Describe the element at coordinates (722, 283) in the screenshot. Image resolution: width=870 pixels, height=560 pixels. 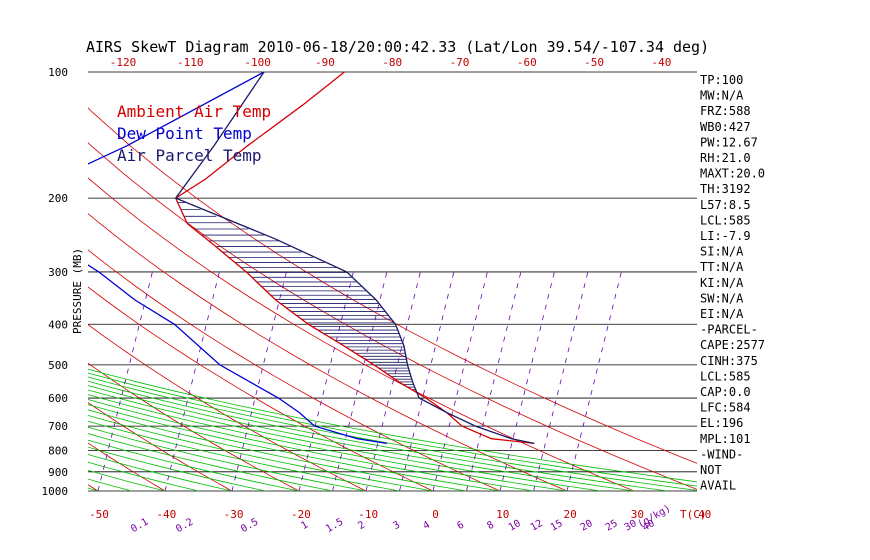
I see `index-label: KI:N/A` at that location.